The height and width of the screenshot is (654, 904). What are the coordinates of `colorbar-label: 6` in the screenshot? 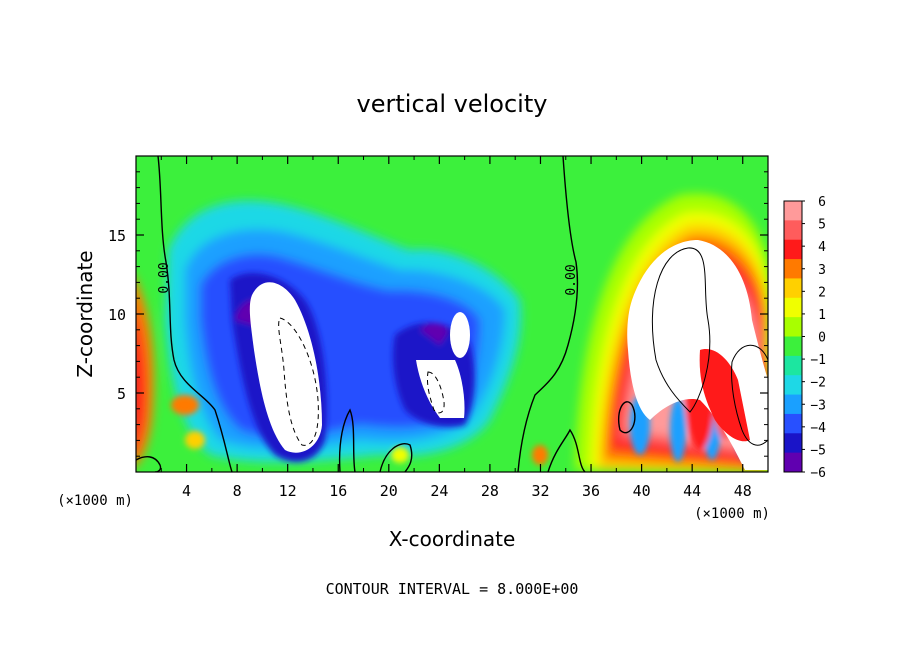 It's located at (822, 202).